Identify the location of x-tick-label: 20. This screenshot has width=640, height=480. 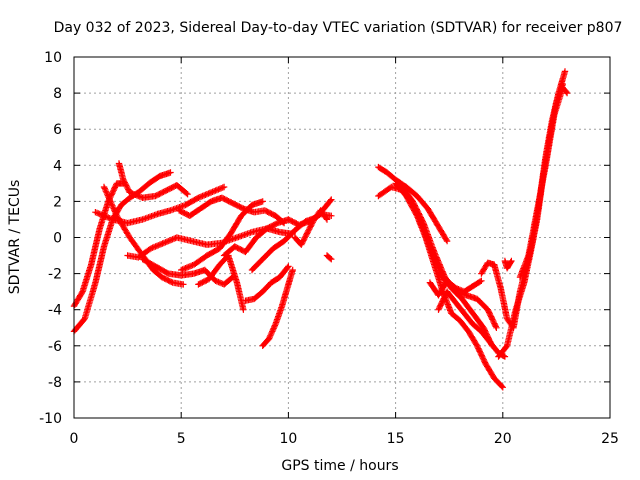
(503, 439).